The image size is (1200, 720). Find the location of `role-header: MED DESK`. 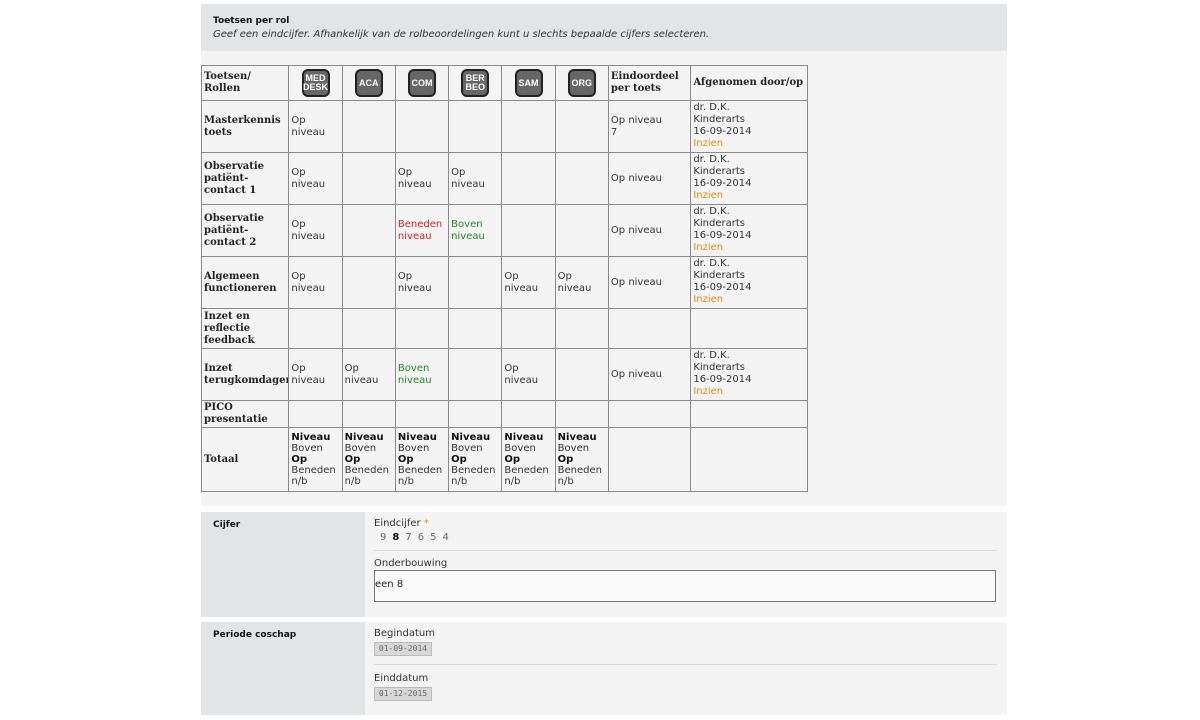

role-header: MED DESK is located at coordinates (315, 83).